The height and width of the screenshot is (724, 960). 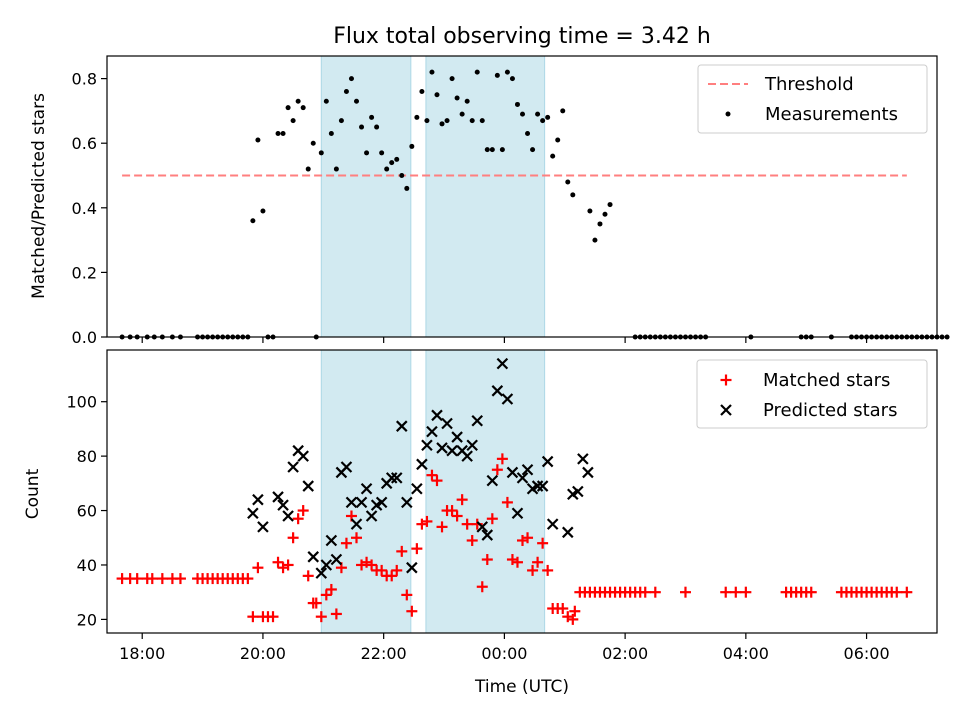 What do you see at coordinates (809, 84) in the screenshot?
I see `legend-threshold-label: Threshold` at bounding box center [809, 84].